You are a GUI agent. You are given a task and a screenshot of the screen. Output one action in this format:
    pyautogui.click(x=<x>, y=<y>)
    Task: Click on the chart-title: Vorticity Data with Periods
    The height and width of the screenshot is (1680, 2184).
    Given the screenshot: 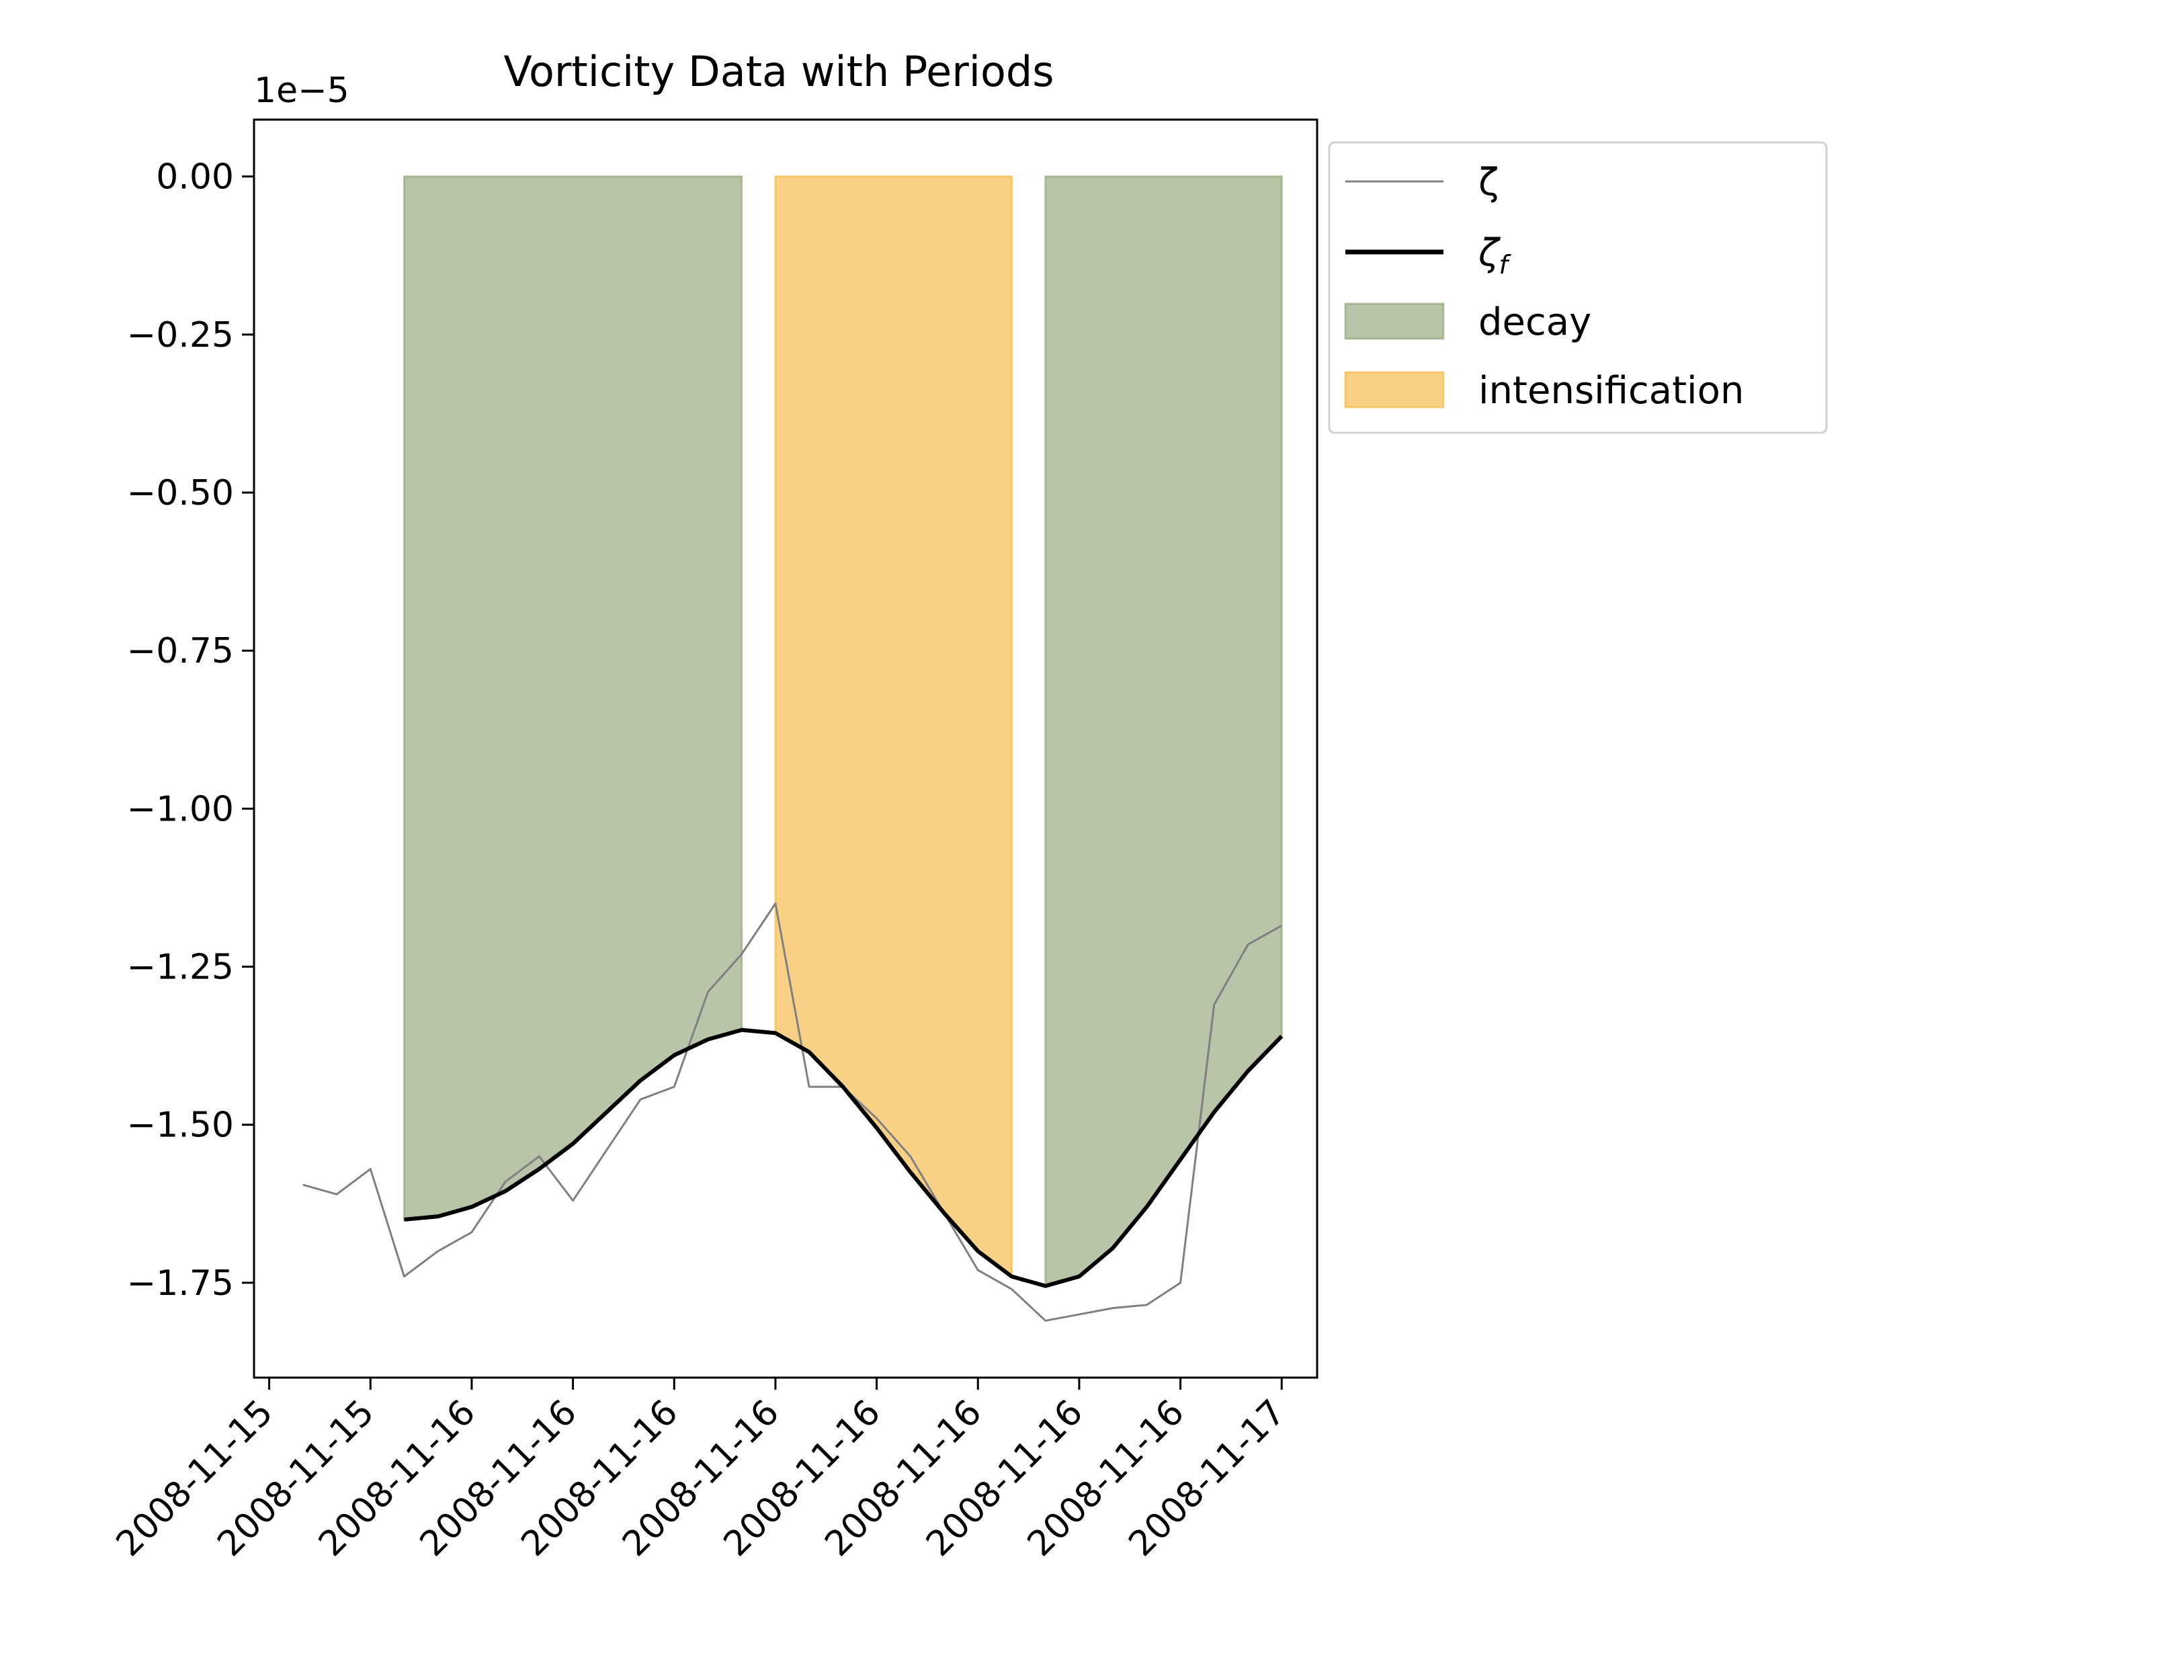 What is the action you would take?
    pyautogui.click(x=779, y=72)
    